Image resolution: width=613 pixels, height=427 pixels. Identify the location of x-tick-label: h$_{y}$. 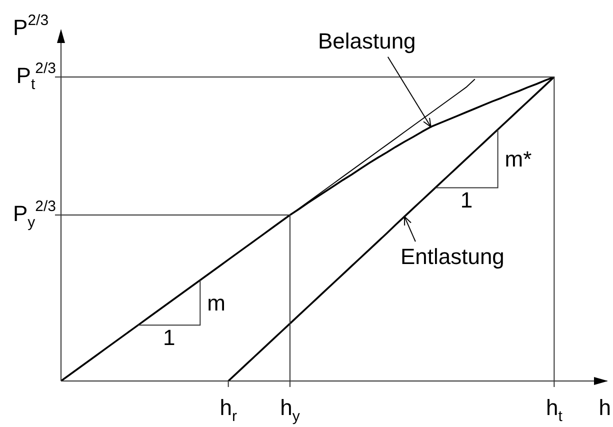
(290, 410).